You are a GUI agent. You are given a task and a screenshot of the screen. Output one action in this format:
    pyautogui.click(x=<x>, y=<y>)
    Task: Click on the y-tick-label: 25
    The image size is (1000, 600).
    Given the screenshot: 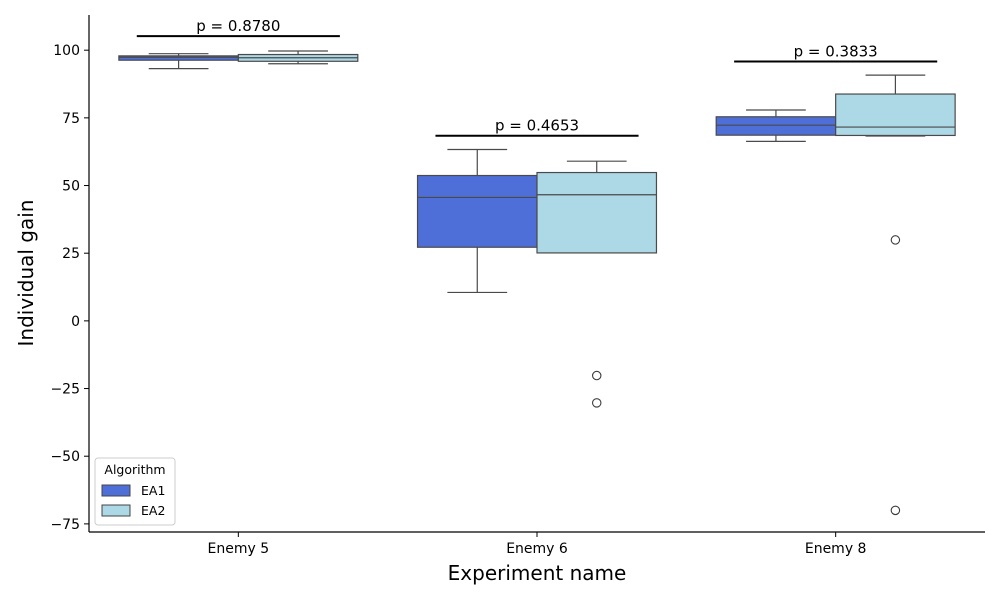 What is the action you would take?
    pyautogui.click(x=71, y=254)
    